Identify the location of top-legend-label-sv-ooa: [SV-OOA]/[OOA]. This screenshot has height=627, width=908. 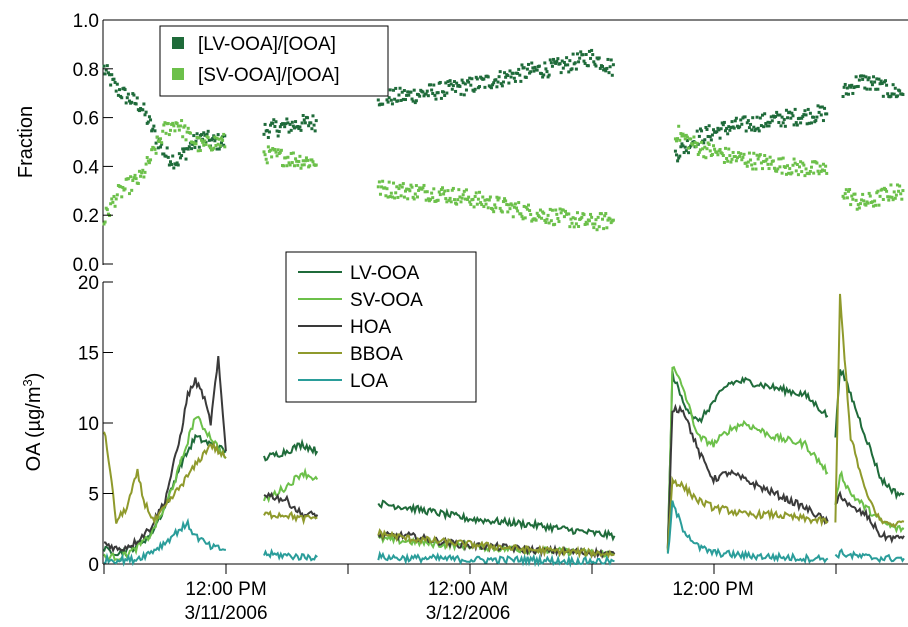
(268, 75).